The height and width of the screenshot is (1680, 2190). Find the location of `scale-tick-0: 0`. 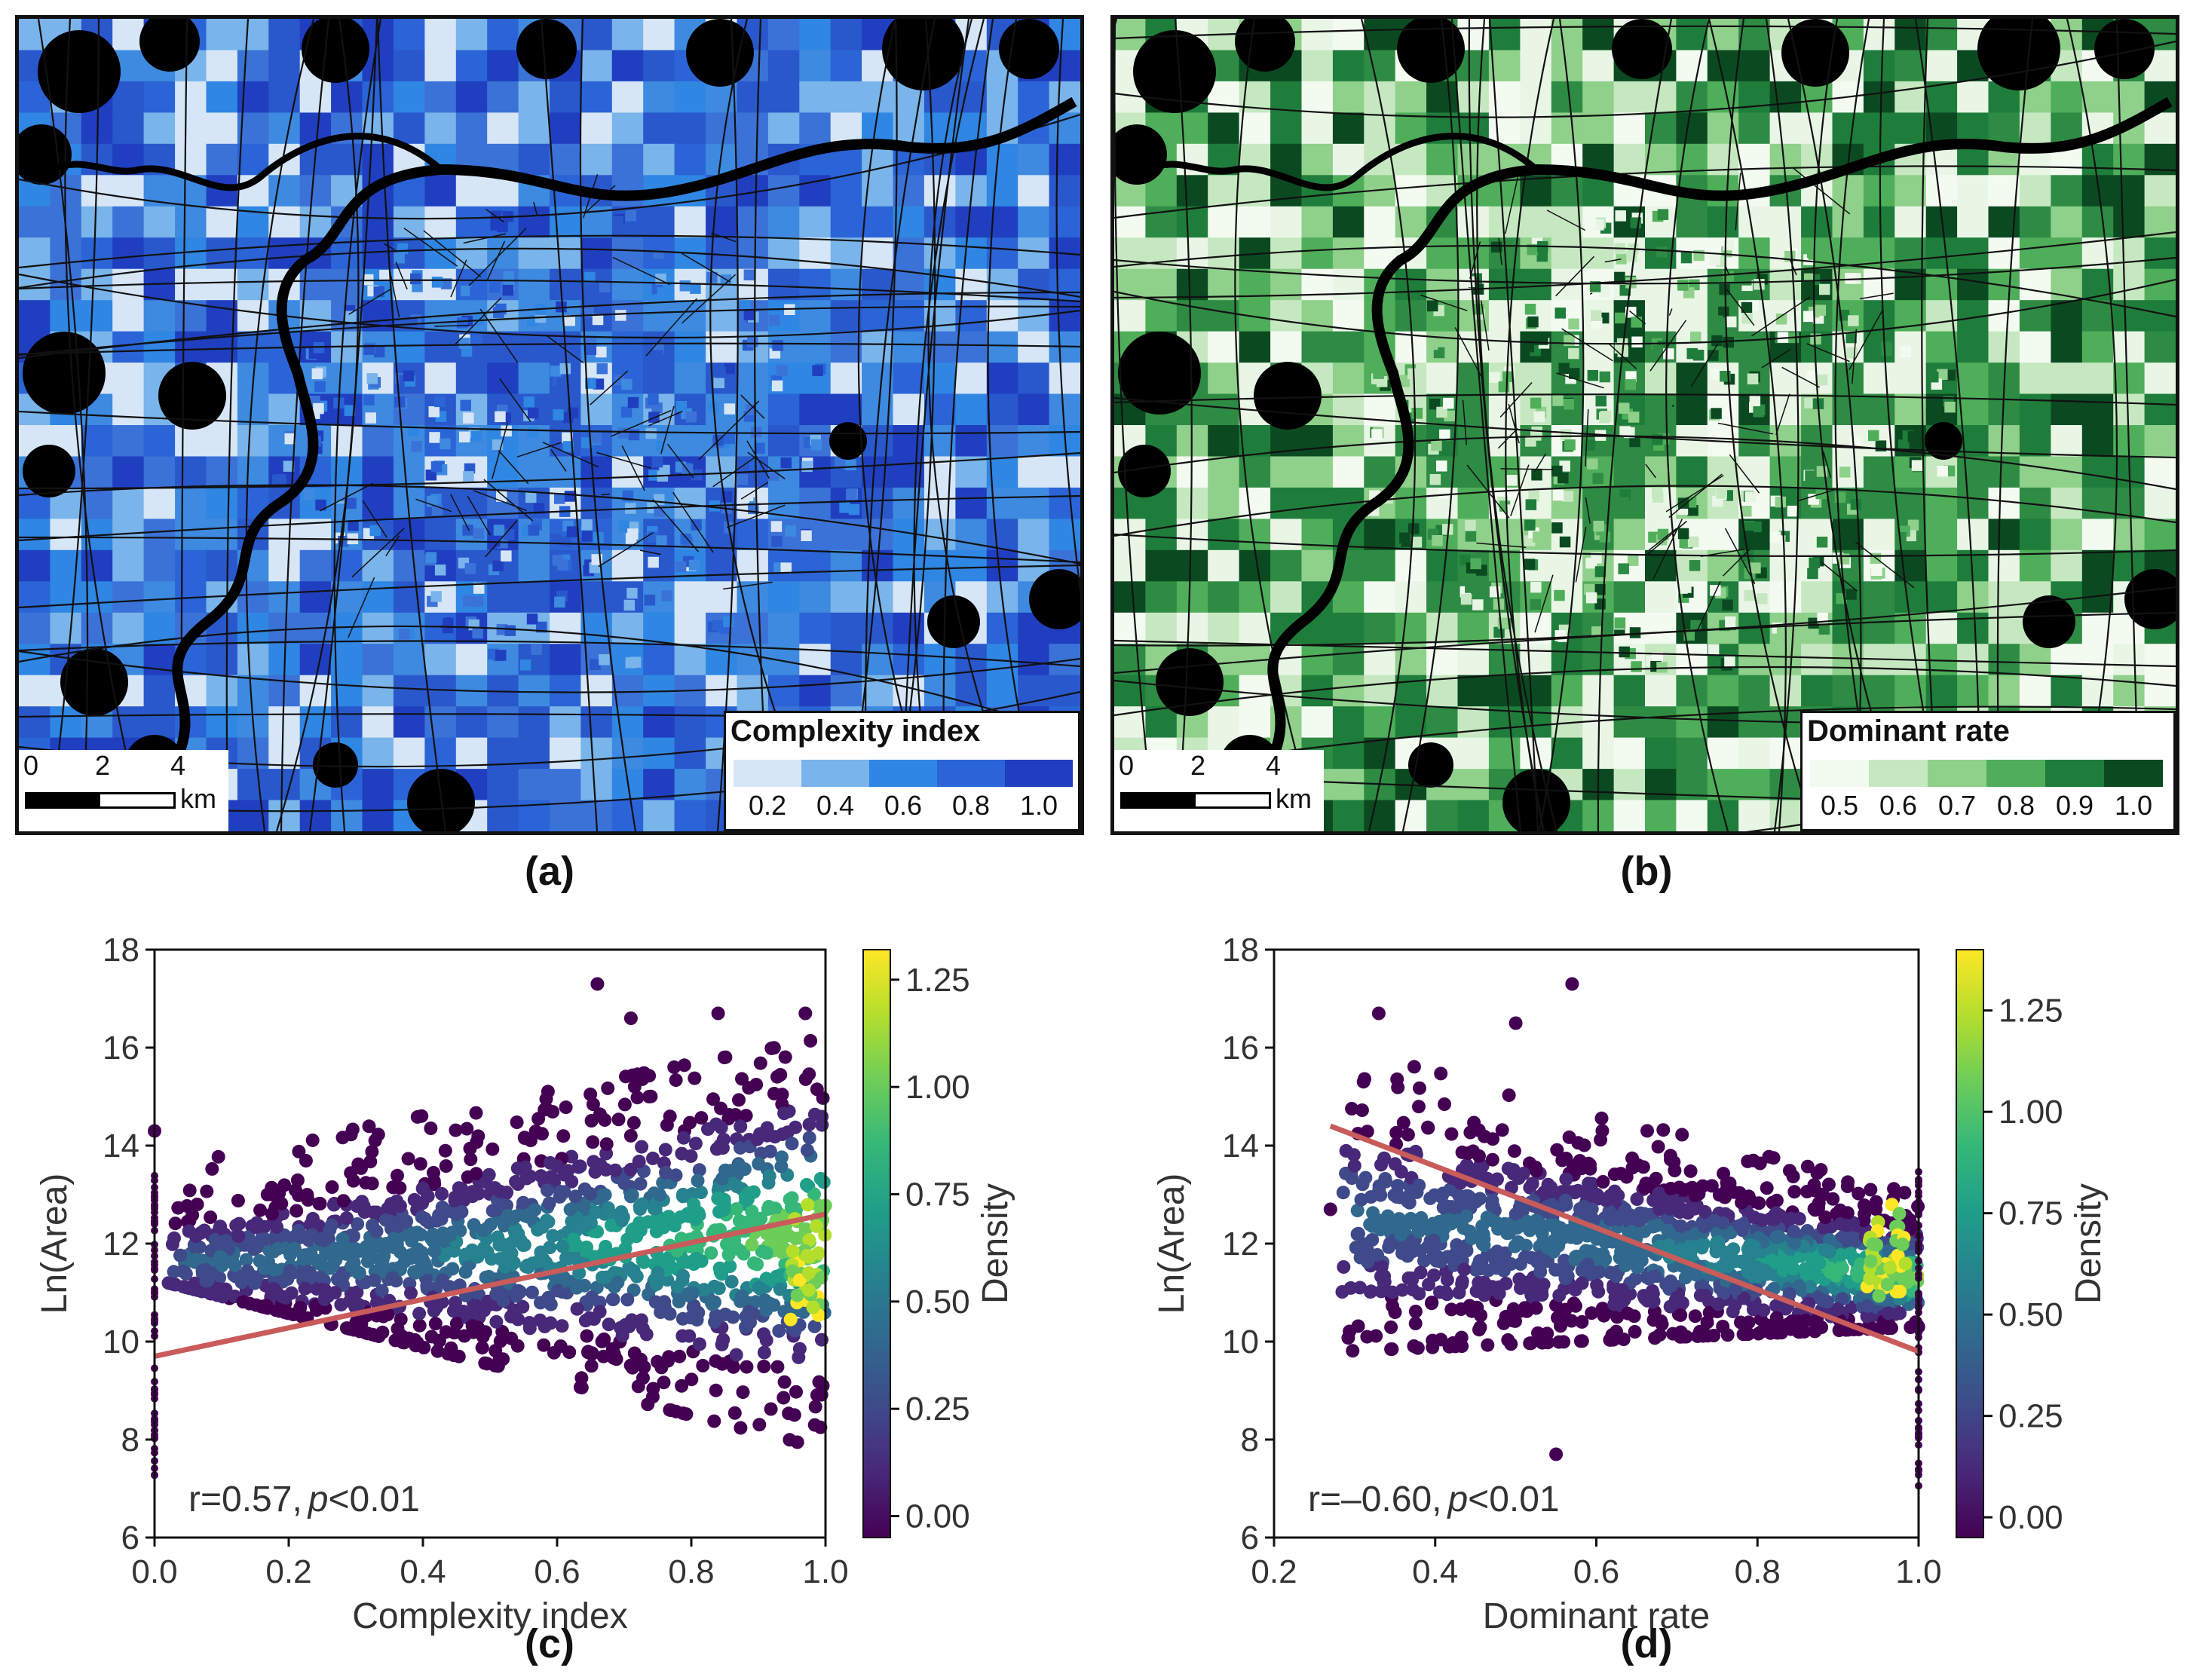

scale-tick-0: 0 is located at coordinates (31, 765).